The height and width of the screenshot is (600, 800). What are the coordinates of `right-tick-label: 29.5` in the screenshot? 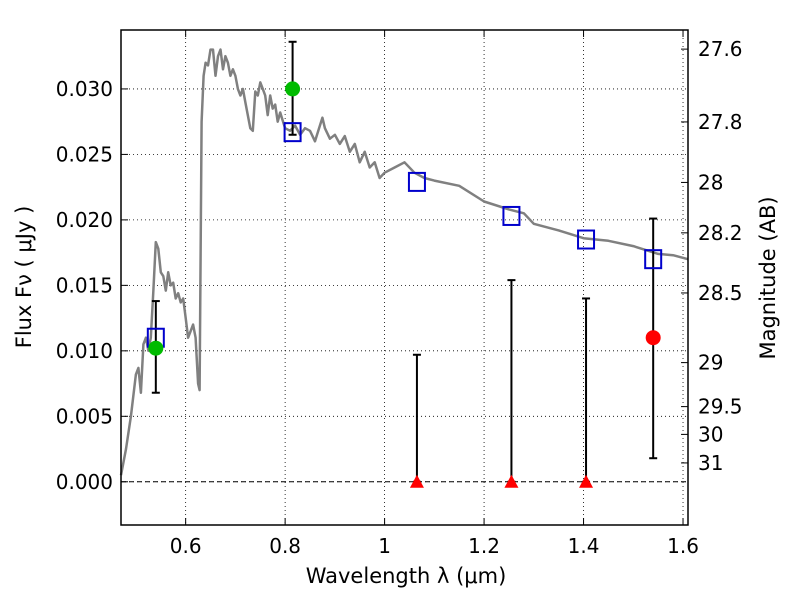 It's located at (720, 407).